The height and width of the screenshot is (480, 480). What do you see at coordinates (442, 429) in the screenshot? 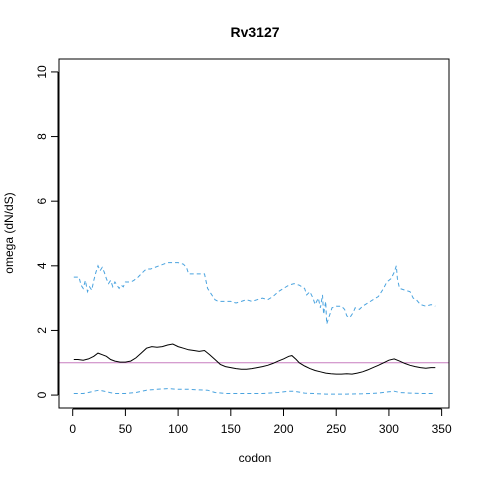
I see `x-tick-label: 350` at bounding box center [442, 429].